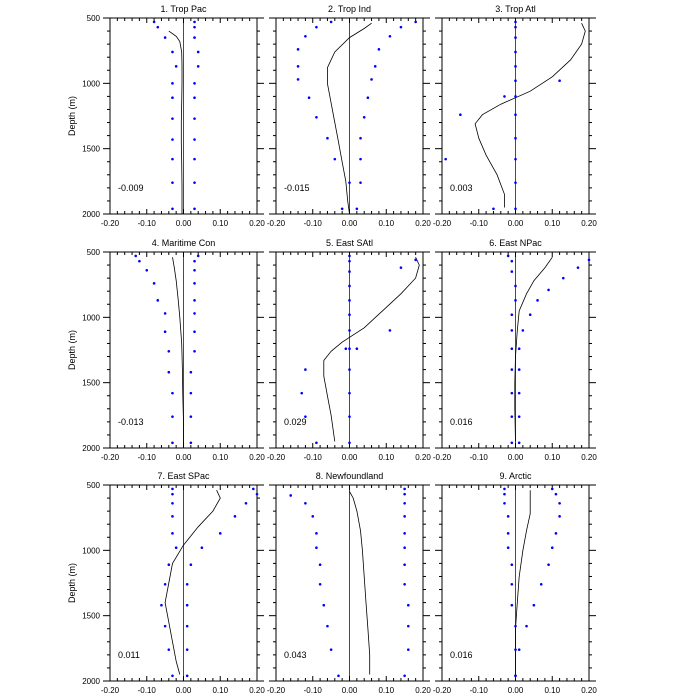 The image size is (700, 700). What do you see at coordinates (295, 655) in the screenshot?
I see `panel-value-label: 0.043` at bounding box center [295, 655].